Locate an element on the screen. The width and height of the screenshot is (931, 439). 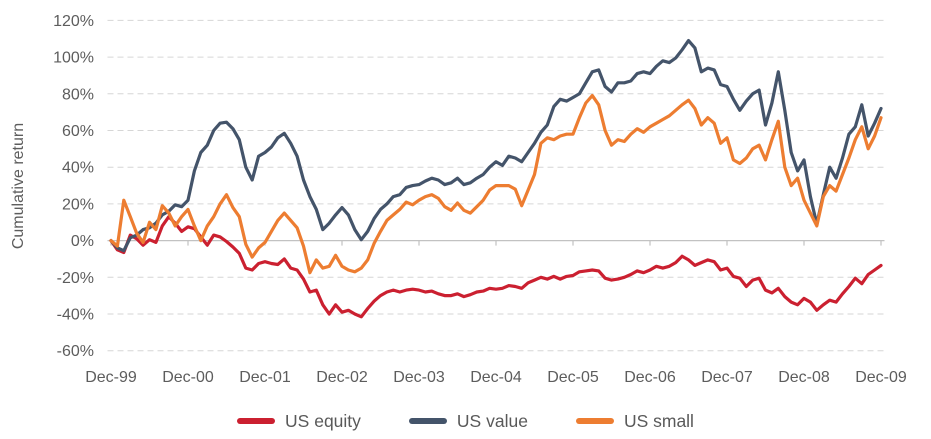
chart-legend: US equity US value US small is located at coordinates (465, 421).